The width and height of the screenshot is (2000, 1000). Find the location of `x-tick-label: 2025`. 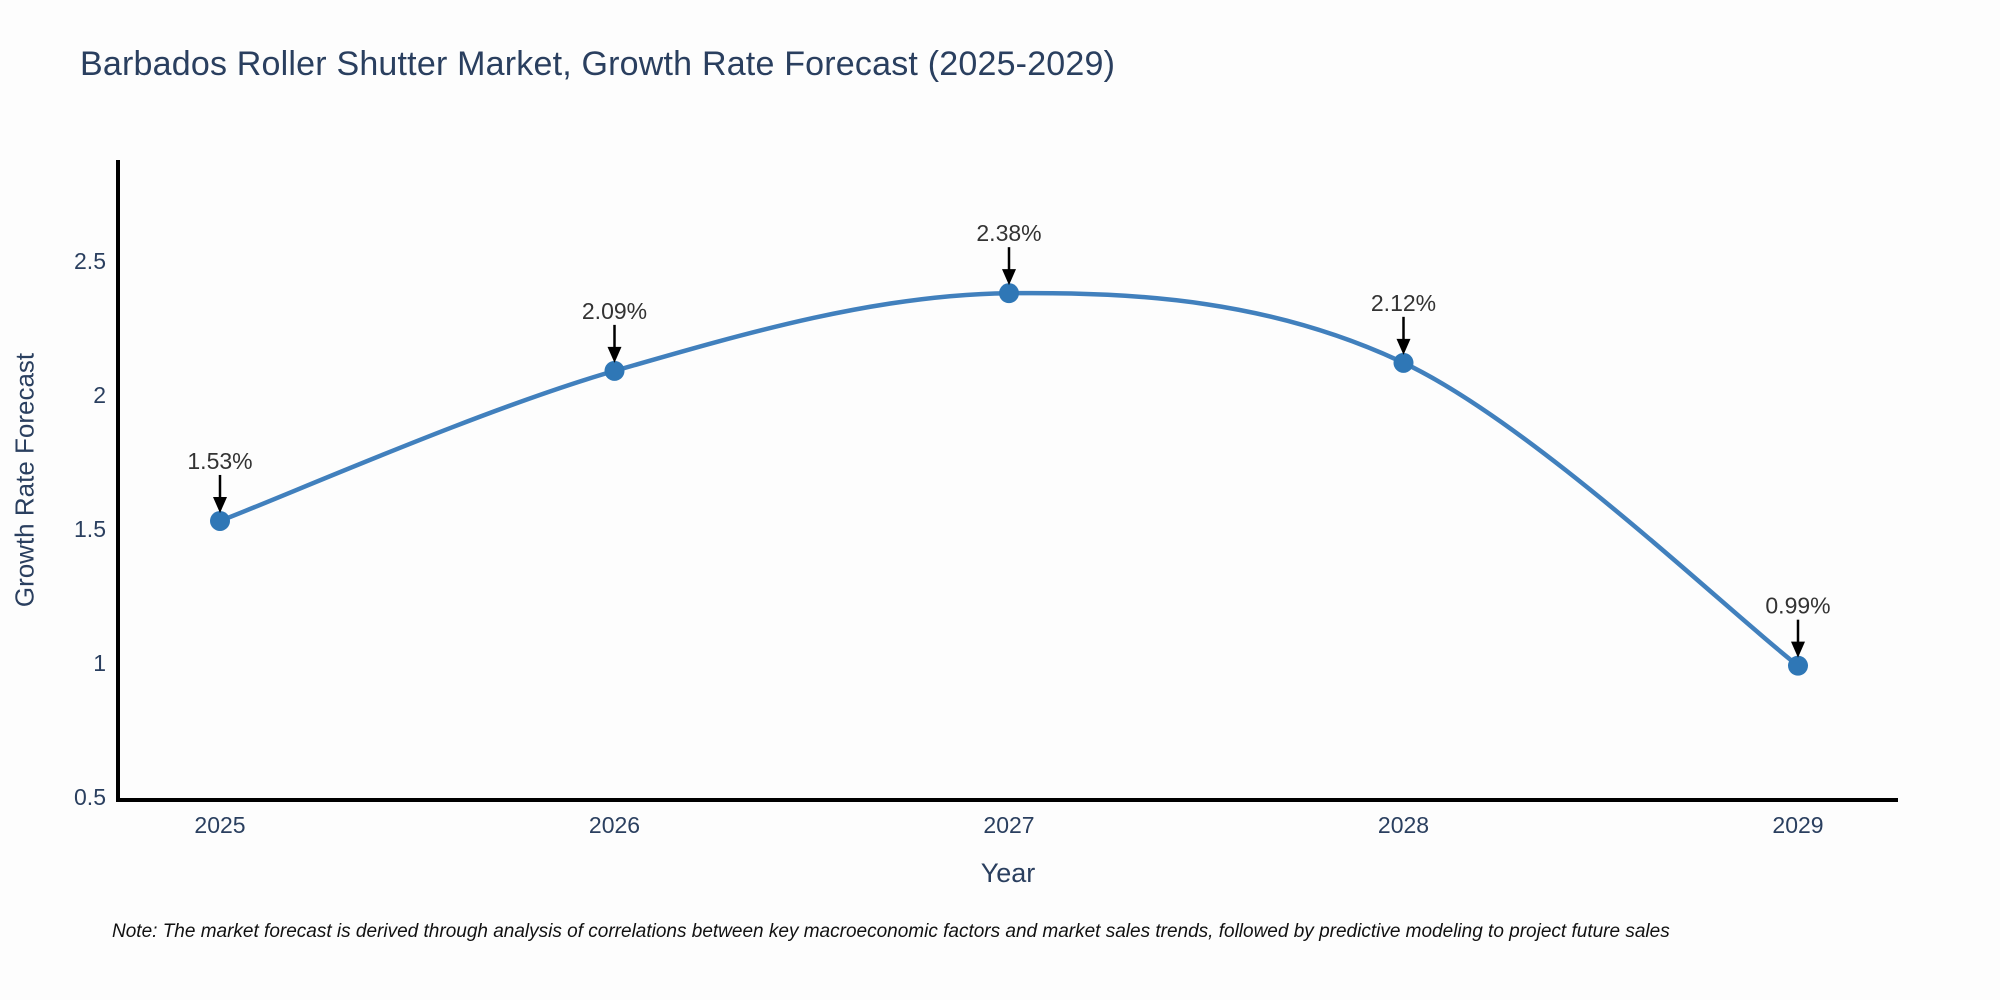

x-tick-label: 2025 is located at coordinates (219, 825).